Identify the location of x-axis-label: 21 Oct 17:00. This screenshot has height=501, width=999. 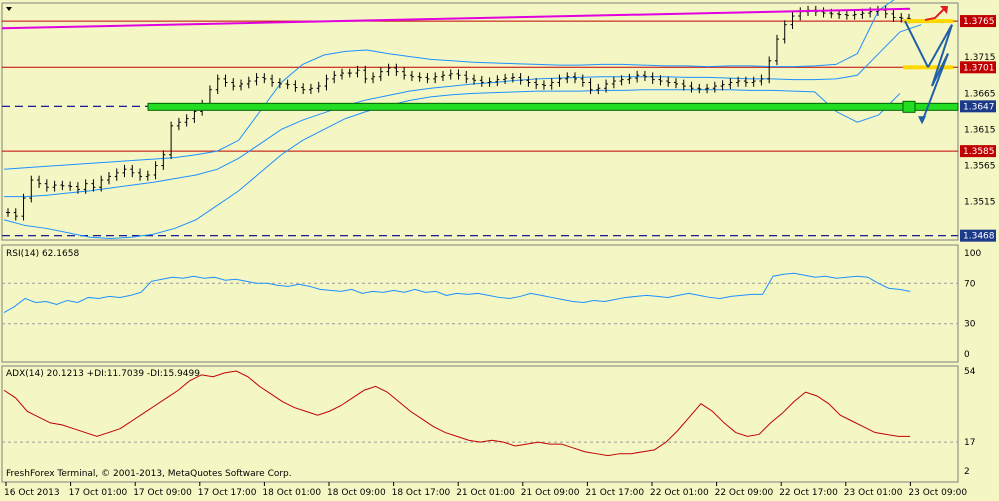
(614, 493).